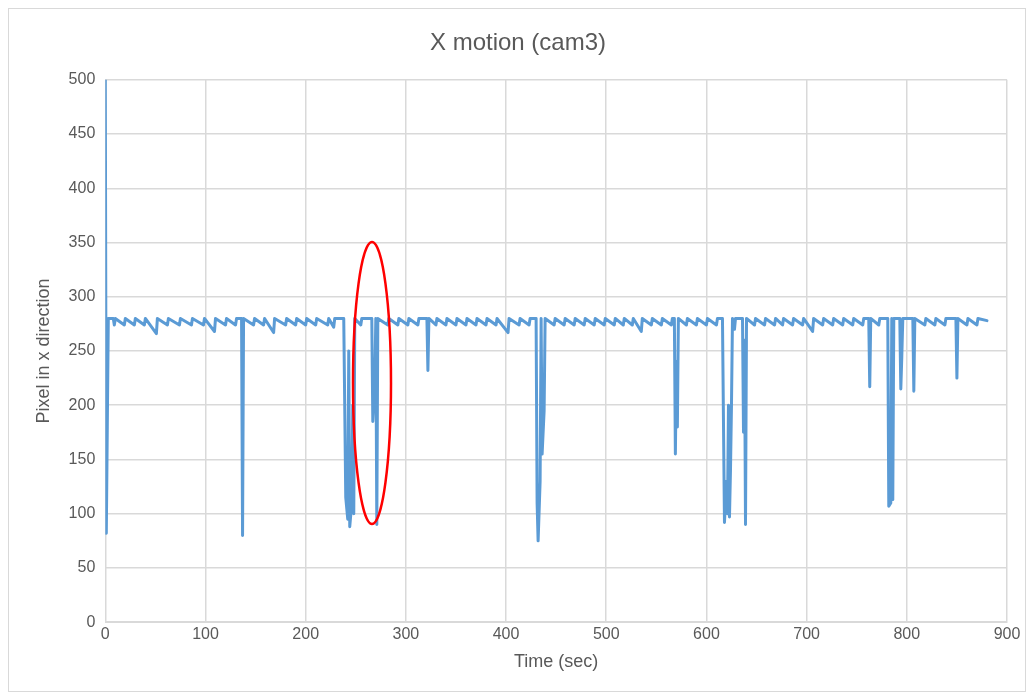 The image size is (1034, 700). I want to click on y-tick-label: 300, so click(82, 296).